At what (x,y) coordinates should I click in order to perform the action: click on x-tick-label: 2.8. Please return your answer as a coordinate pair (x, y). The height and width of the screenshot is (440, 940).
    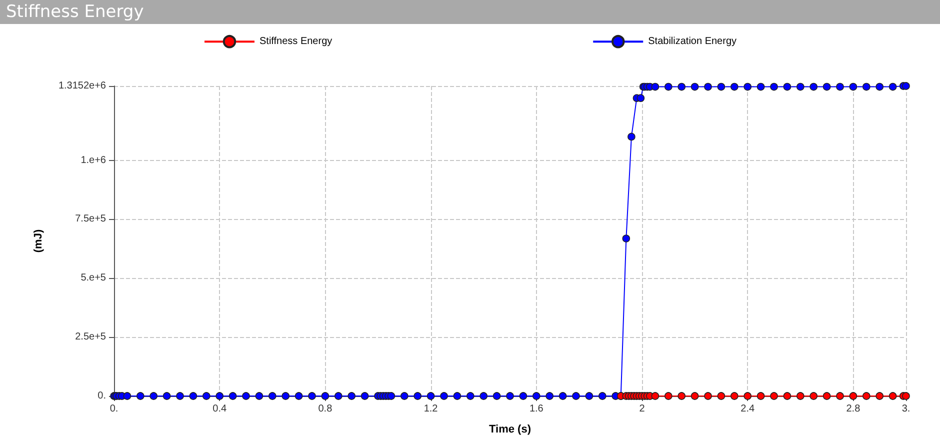
    Looking at the image, I should click on (853, 409).